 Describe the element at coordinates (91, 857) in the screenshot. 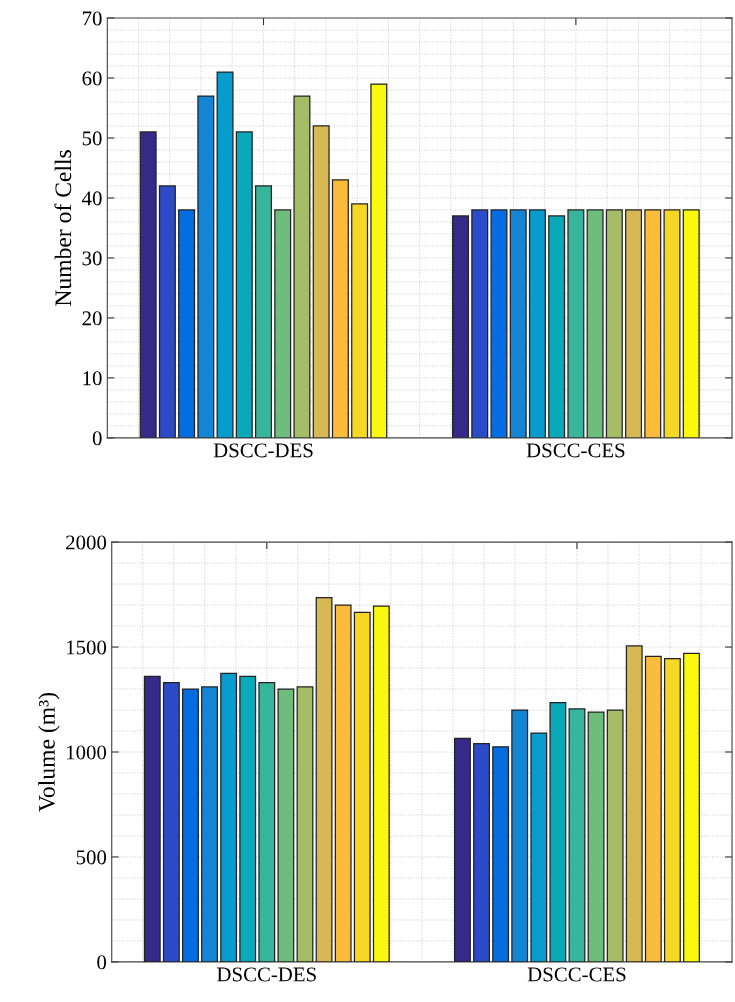

I see `y-tick-label: 500` at that location.